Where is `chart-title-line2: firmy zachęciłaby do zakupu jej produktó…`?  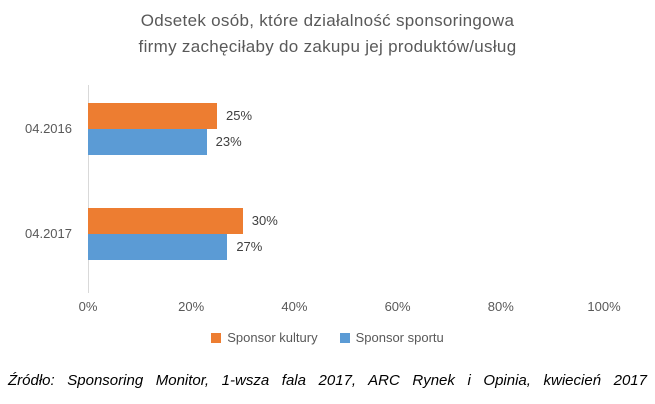 chart-title-line2: firmy zachęciłaby do zakupu jej produktó… is located at coordinates (327, 46).